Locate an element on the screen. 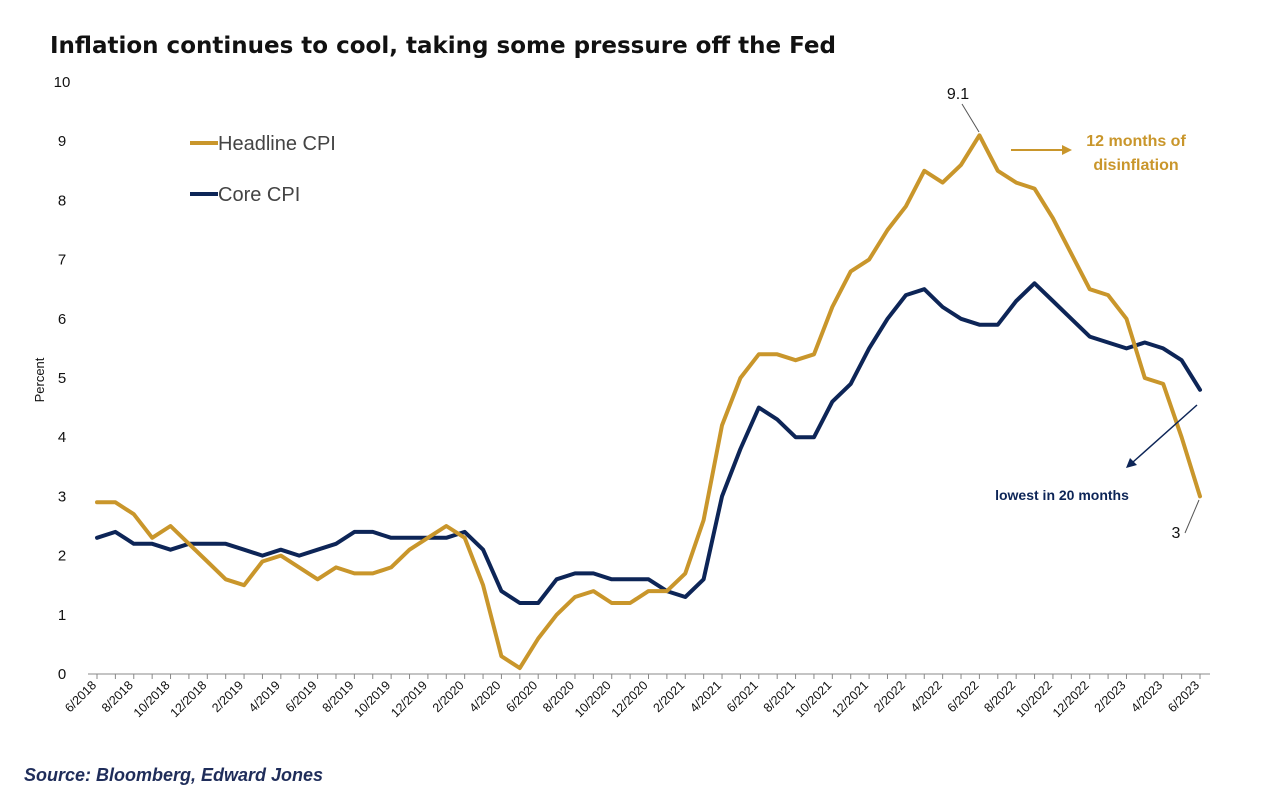 This screenshot has width=1263, height=807. x-tick-label: 2/2019 is located at coordinates (227, 696).